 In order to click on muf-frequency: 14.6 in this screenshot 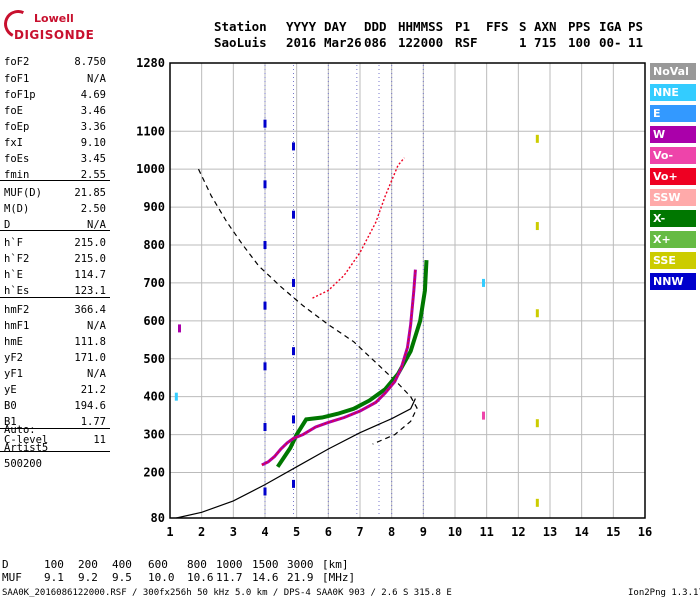, I will do `click(265, 577)`.